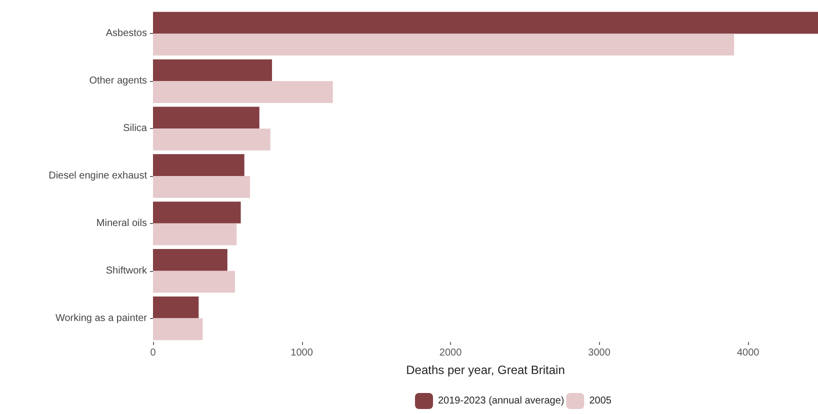 The image size is (818, 414). I want to click on y-tick-label: Working as a painter, so click(101, 318).